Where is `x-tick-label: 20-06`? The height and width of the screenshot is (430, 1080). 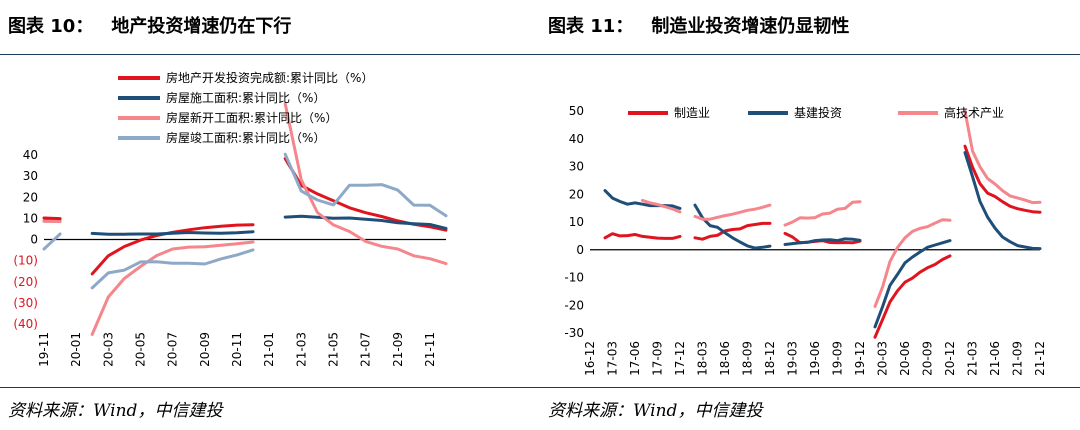
x-tick-label: 20-06 is located at coordinates (905, 358).